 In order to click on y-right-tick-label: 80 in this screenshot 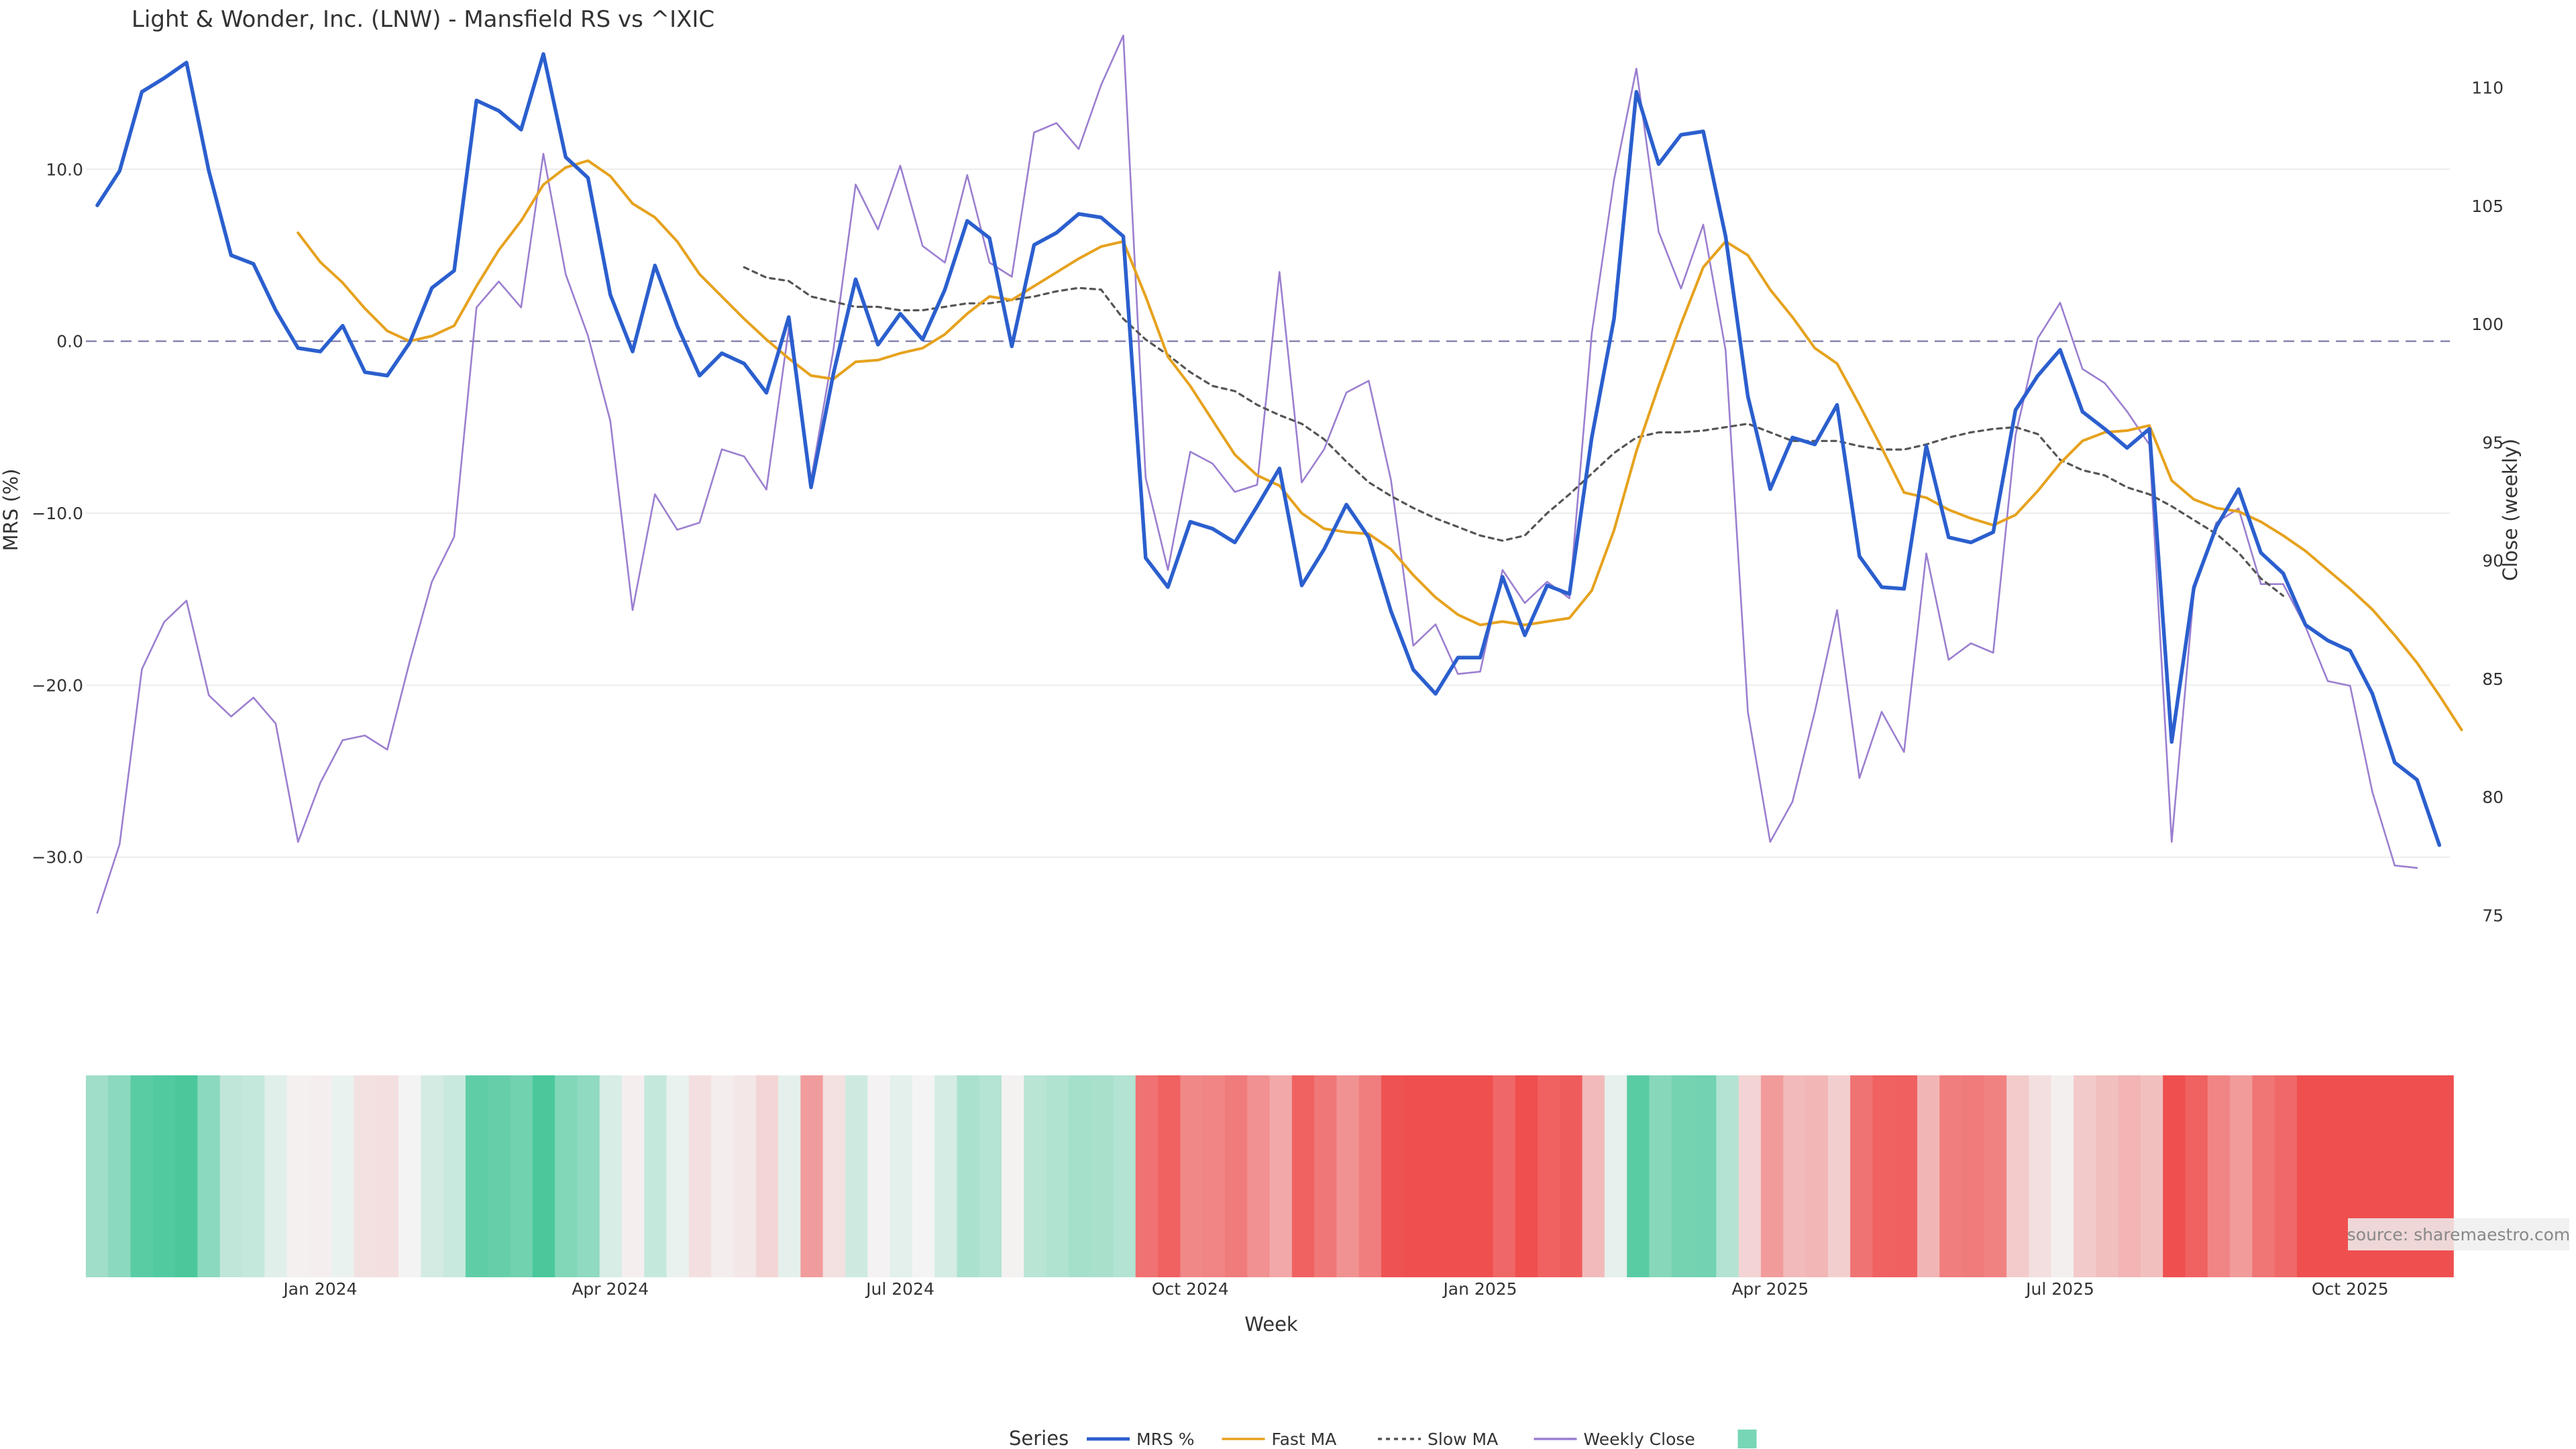, I will do `click(2493, 797)`.